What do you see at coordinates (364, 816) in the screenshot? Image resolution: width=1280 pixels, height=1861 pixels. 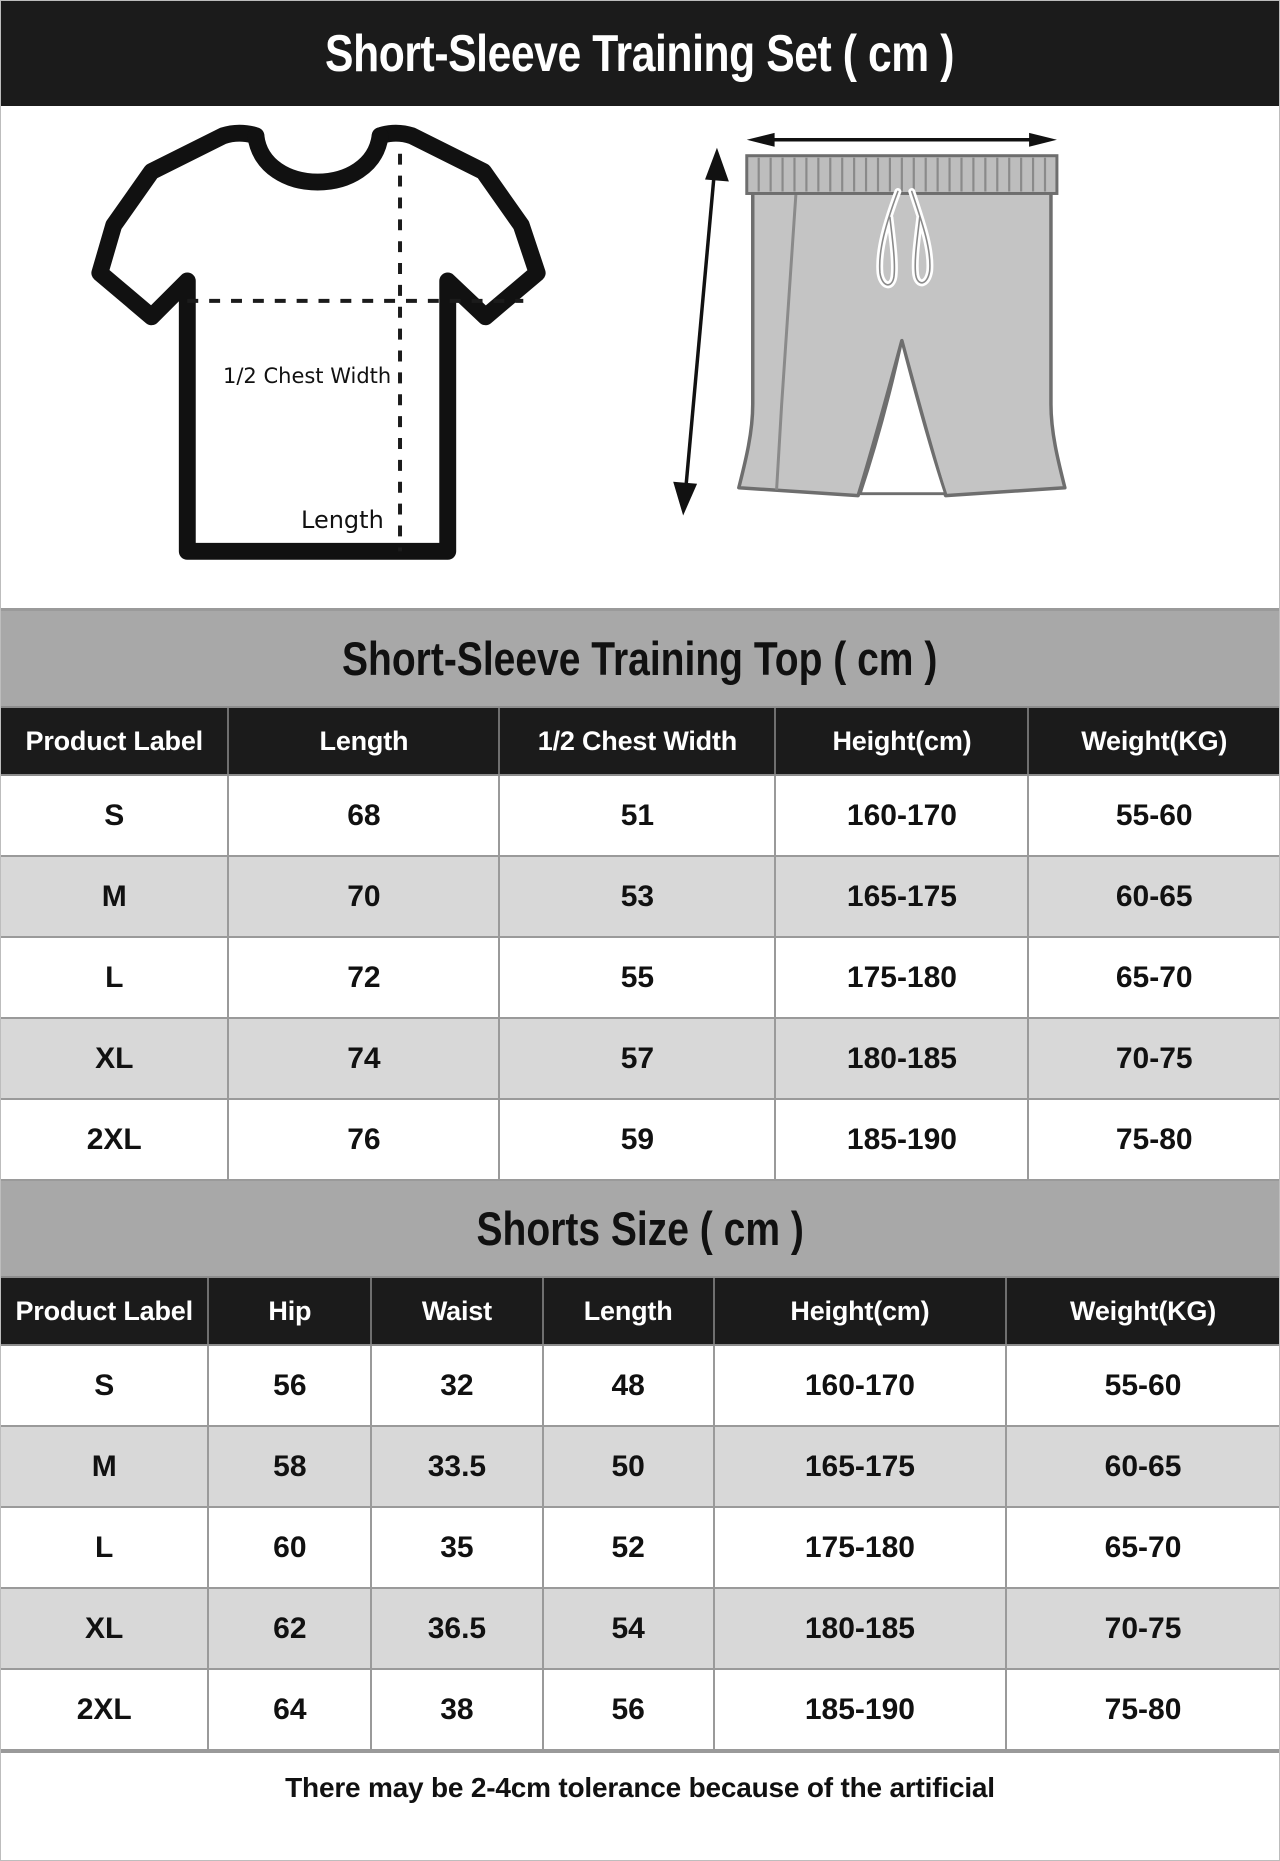 I see `cell-length: 68` at bounding box center [364, 816].